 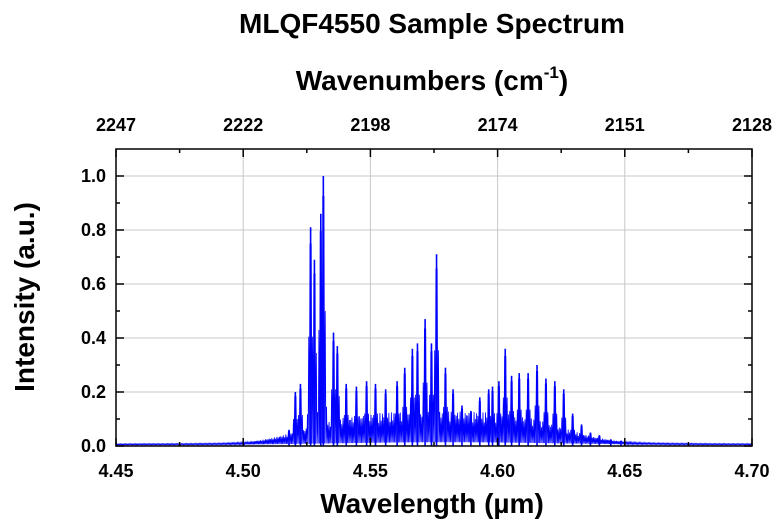 What do you see at coordinates (93, 338) in the screenshot?
I see `y-tick-label: 0.4` at bounding box center [93, 338].